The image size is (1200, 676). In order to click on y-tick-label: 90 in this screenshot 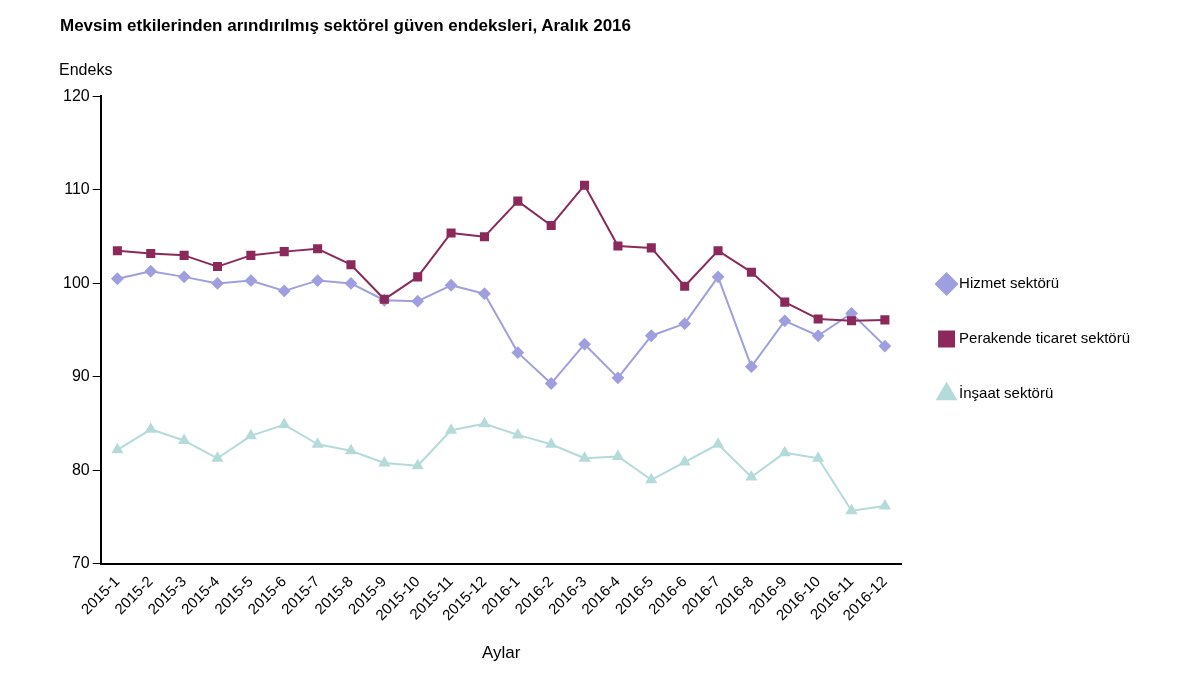, I will do `click(80, 376)`.